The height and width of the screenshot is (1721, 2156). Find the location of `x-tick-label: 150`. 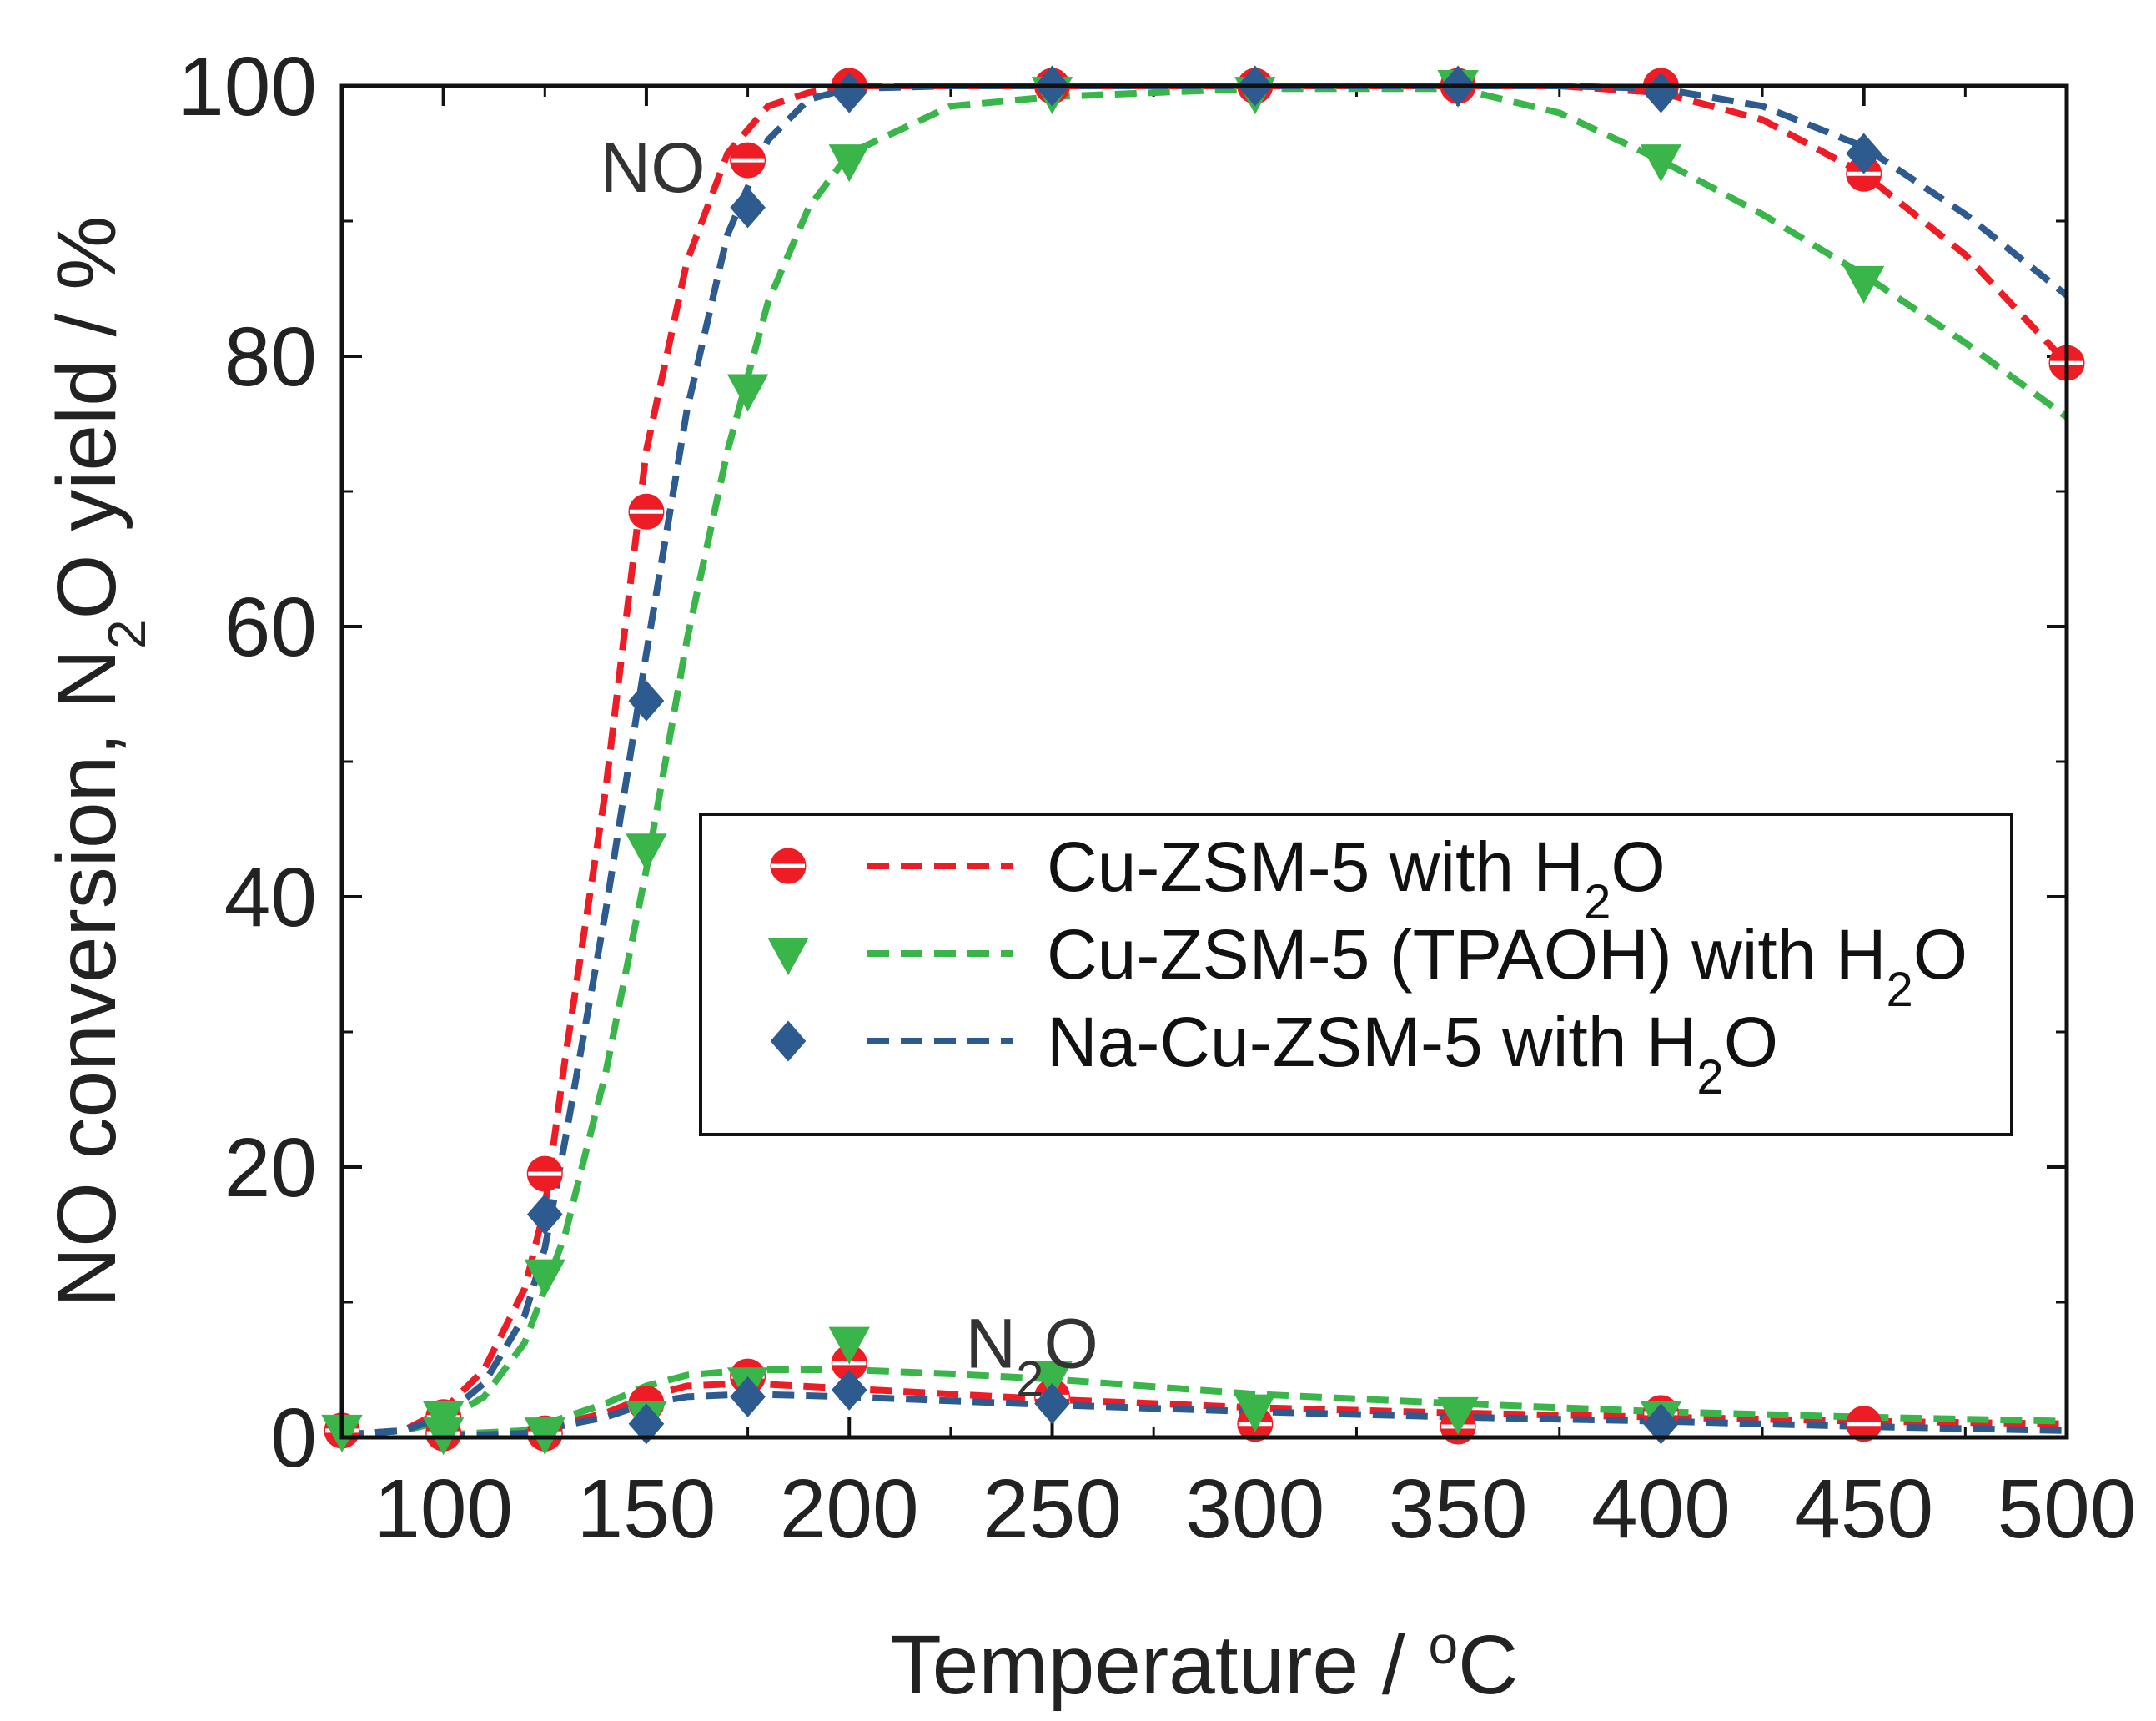

x-tick-label: 150 is located at coordinates (646, 1509).